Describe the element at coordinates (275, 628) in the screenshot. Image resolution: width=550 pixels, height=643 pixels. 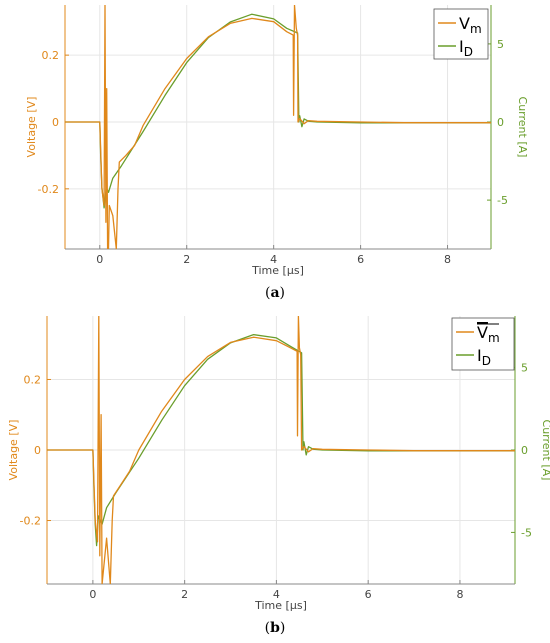
I see `panel-caption: (b)` at that location.